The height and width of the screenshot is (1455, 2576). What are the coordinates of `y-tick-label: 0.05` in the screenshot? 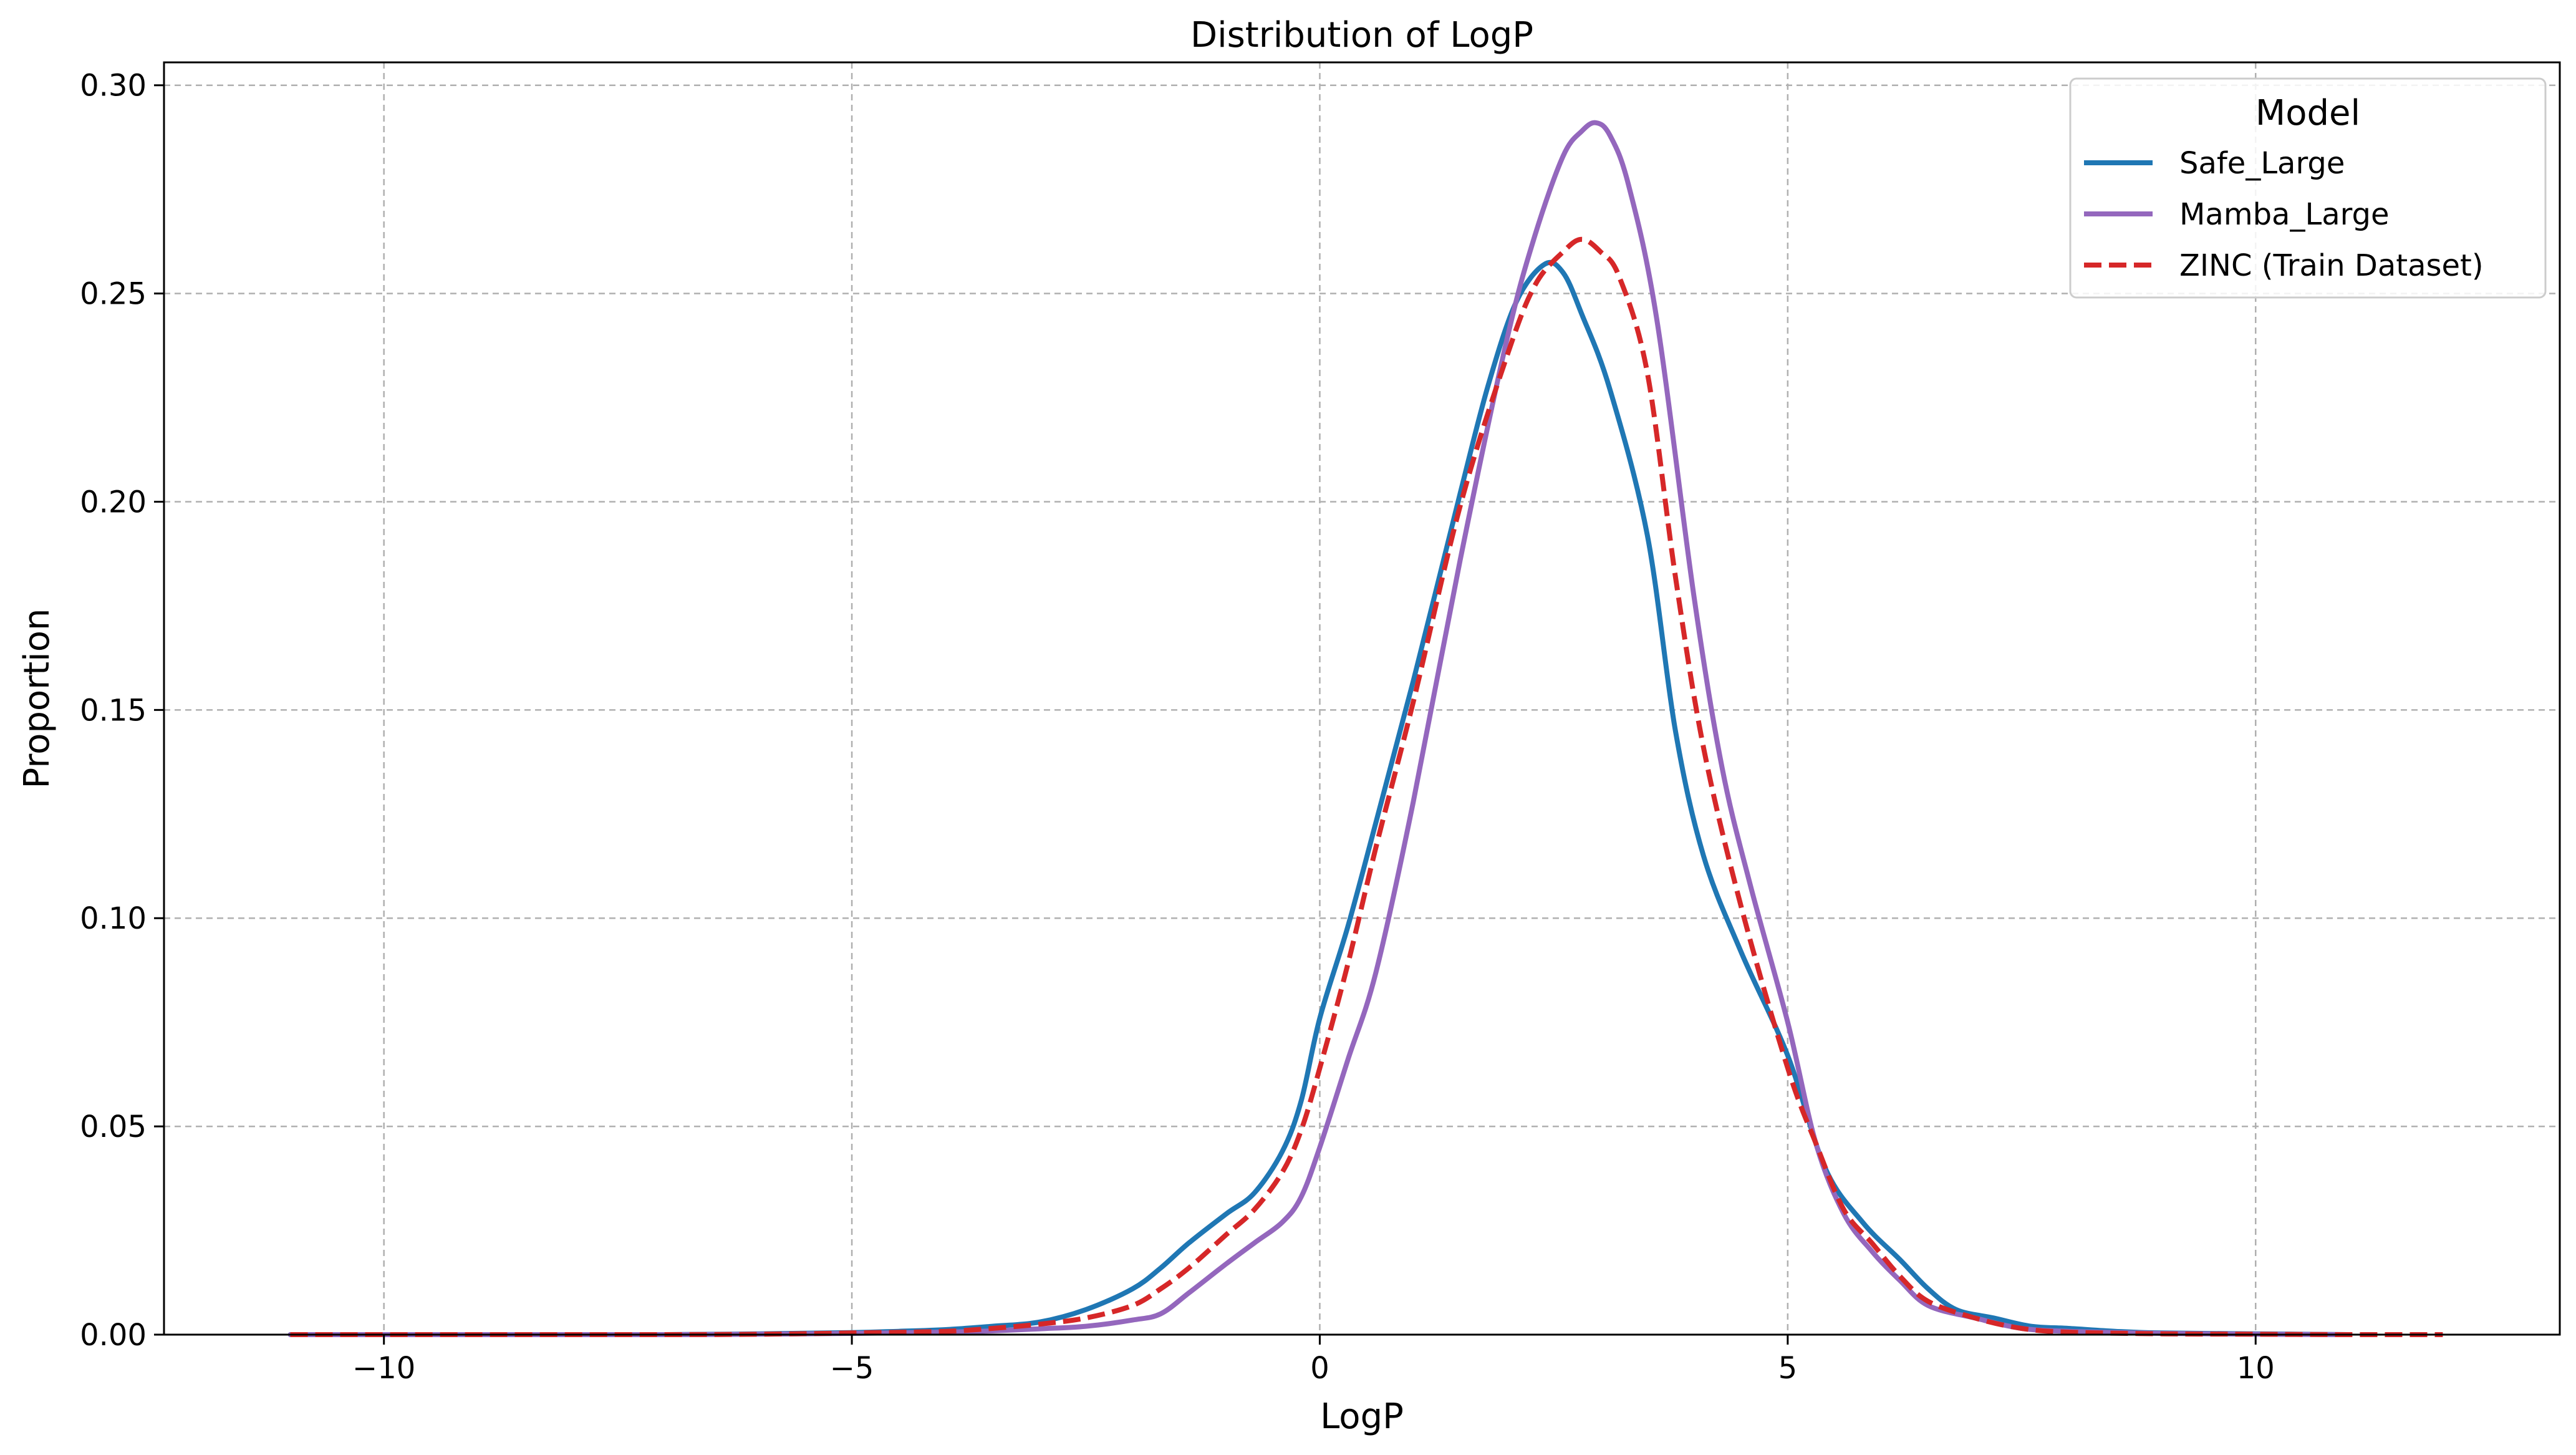 It's located at (113, 1126).